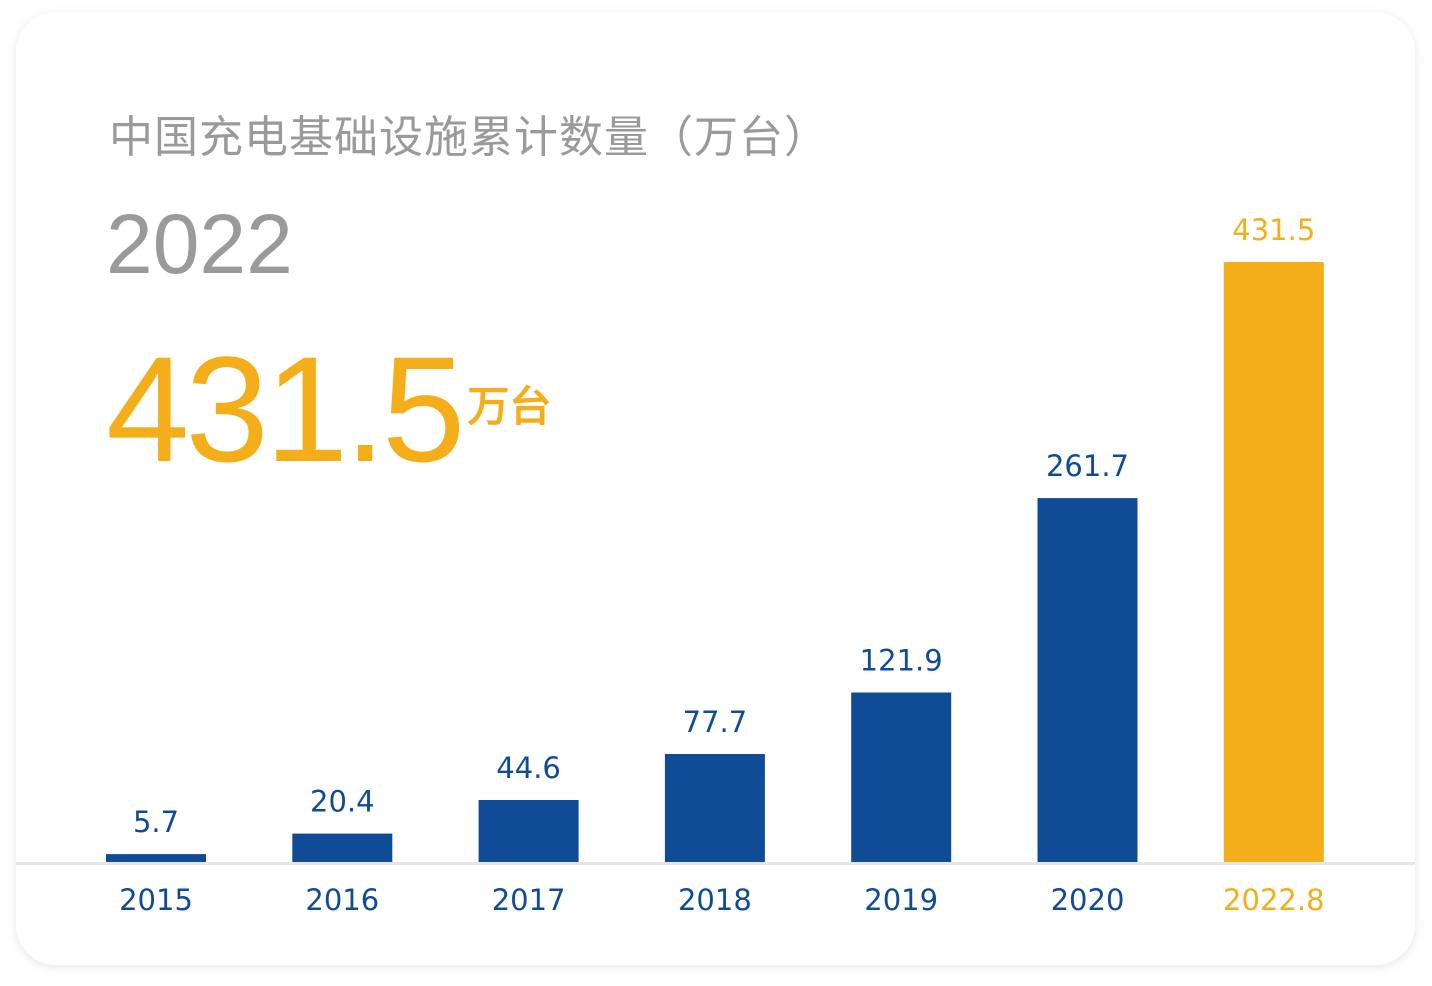 Image resolution: width=1432 pixels, height=986 pixels. What do you see at coordinates (901, 661) in the screenshot?
I see `data-label-2019: 121.9` at bounding box center [901, 661].